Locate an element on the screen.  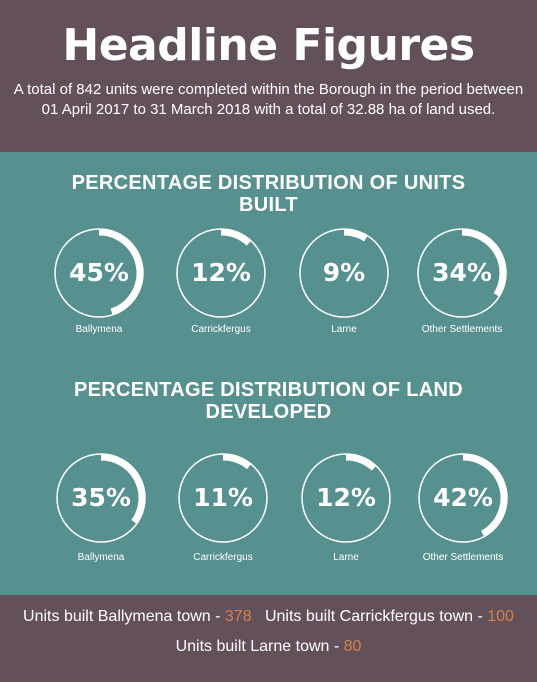
ring-units-other: 34% is located at coordinates (462, 273).